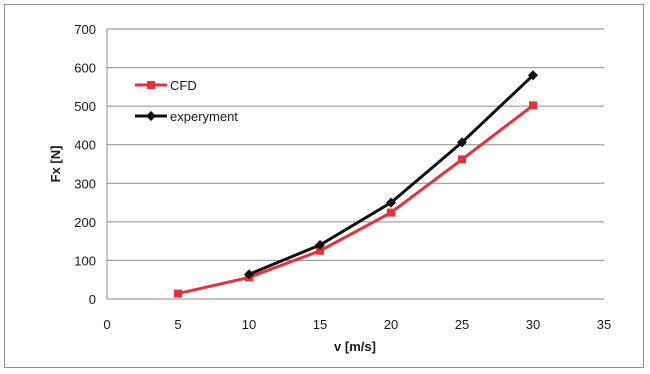 The width and height of the screenshot is (650, 374). What do you see at coordinates (186, 101) in the screenshot?
I see `legend: CFD experyment` at bounding box center [186, 101].